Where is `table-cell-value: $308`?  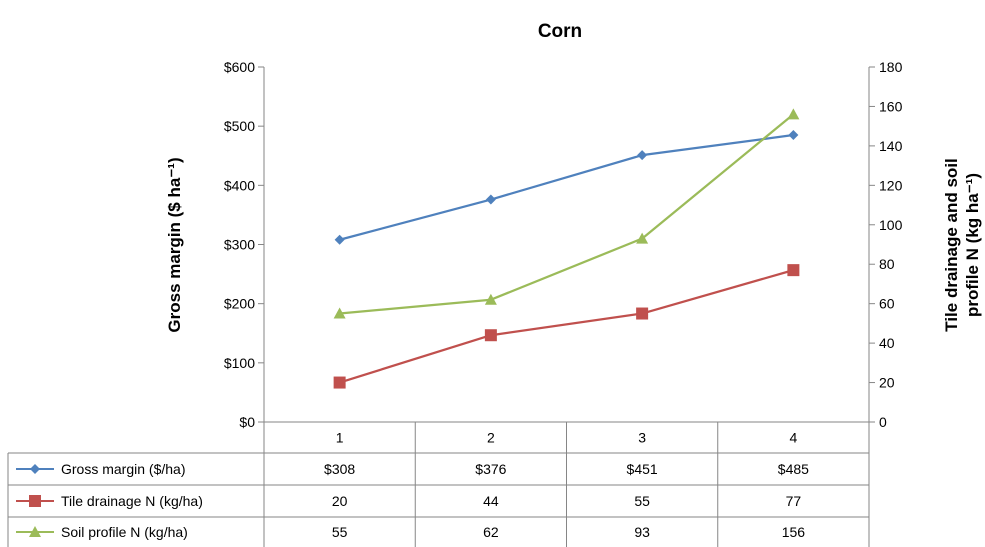 table-cell-value: $308 is located at coordinates (339, 469).